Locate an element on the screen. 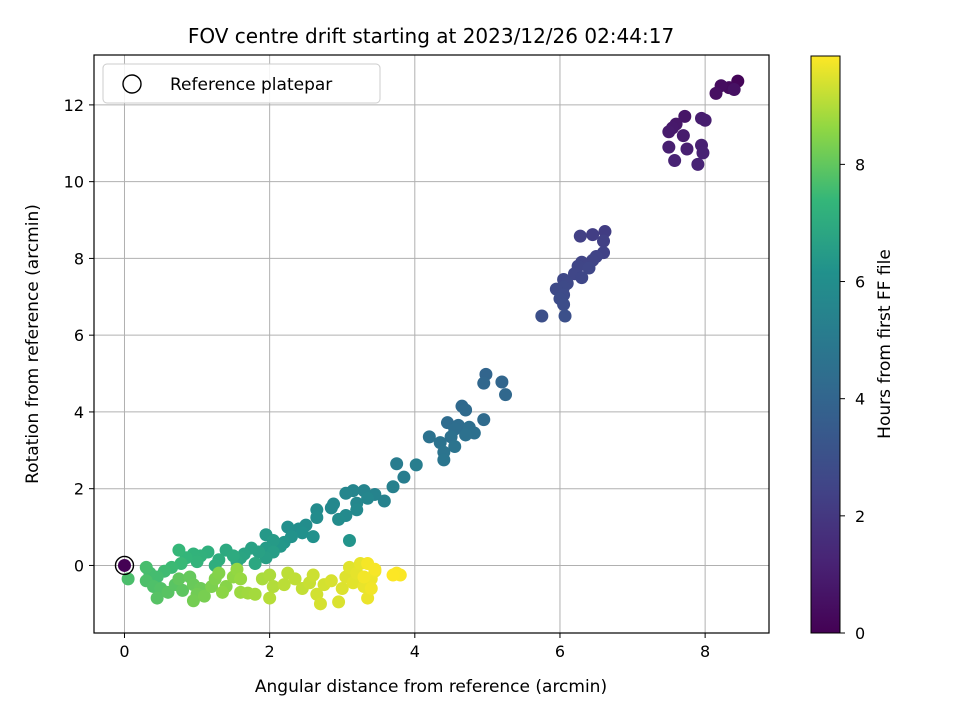  legend-box is located at coordinates (241, 83).